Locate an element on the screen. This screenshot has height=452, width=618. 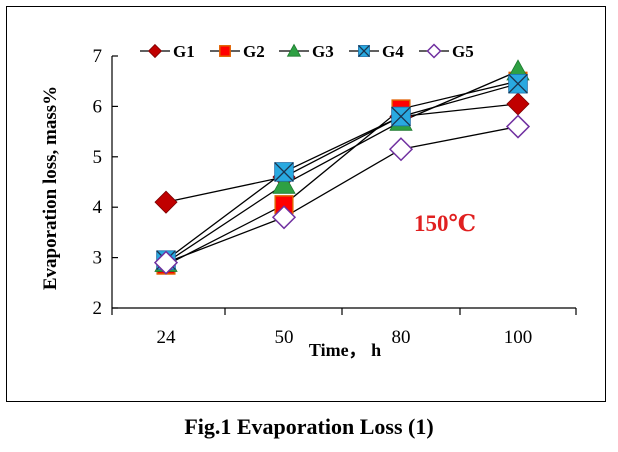
legend-label-g4: G4 is located at coordinates (393, 51).